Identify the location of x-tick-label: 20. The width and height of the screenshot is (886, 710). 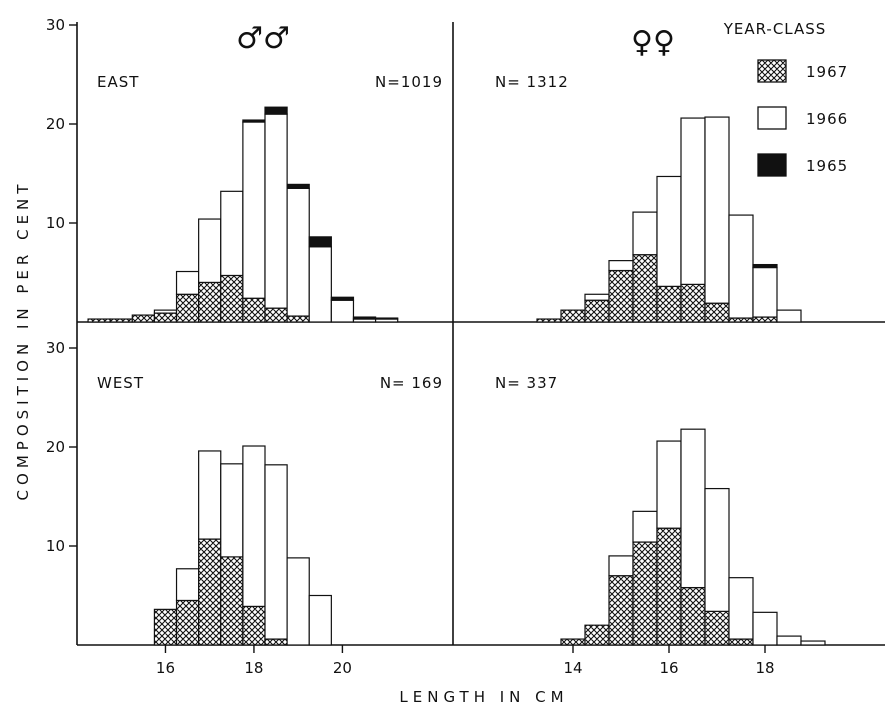
(342, 668).